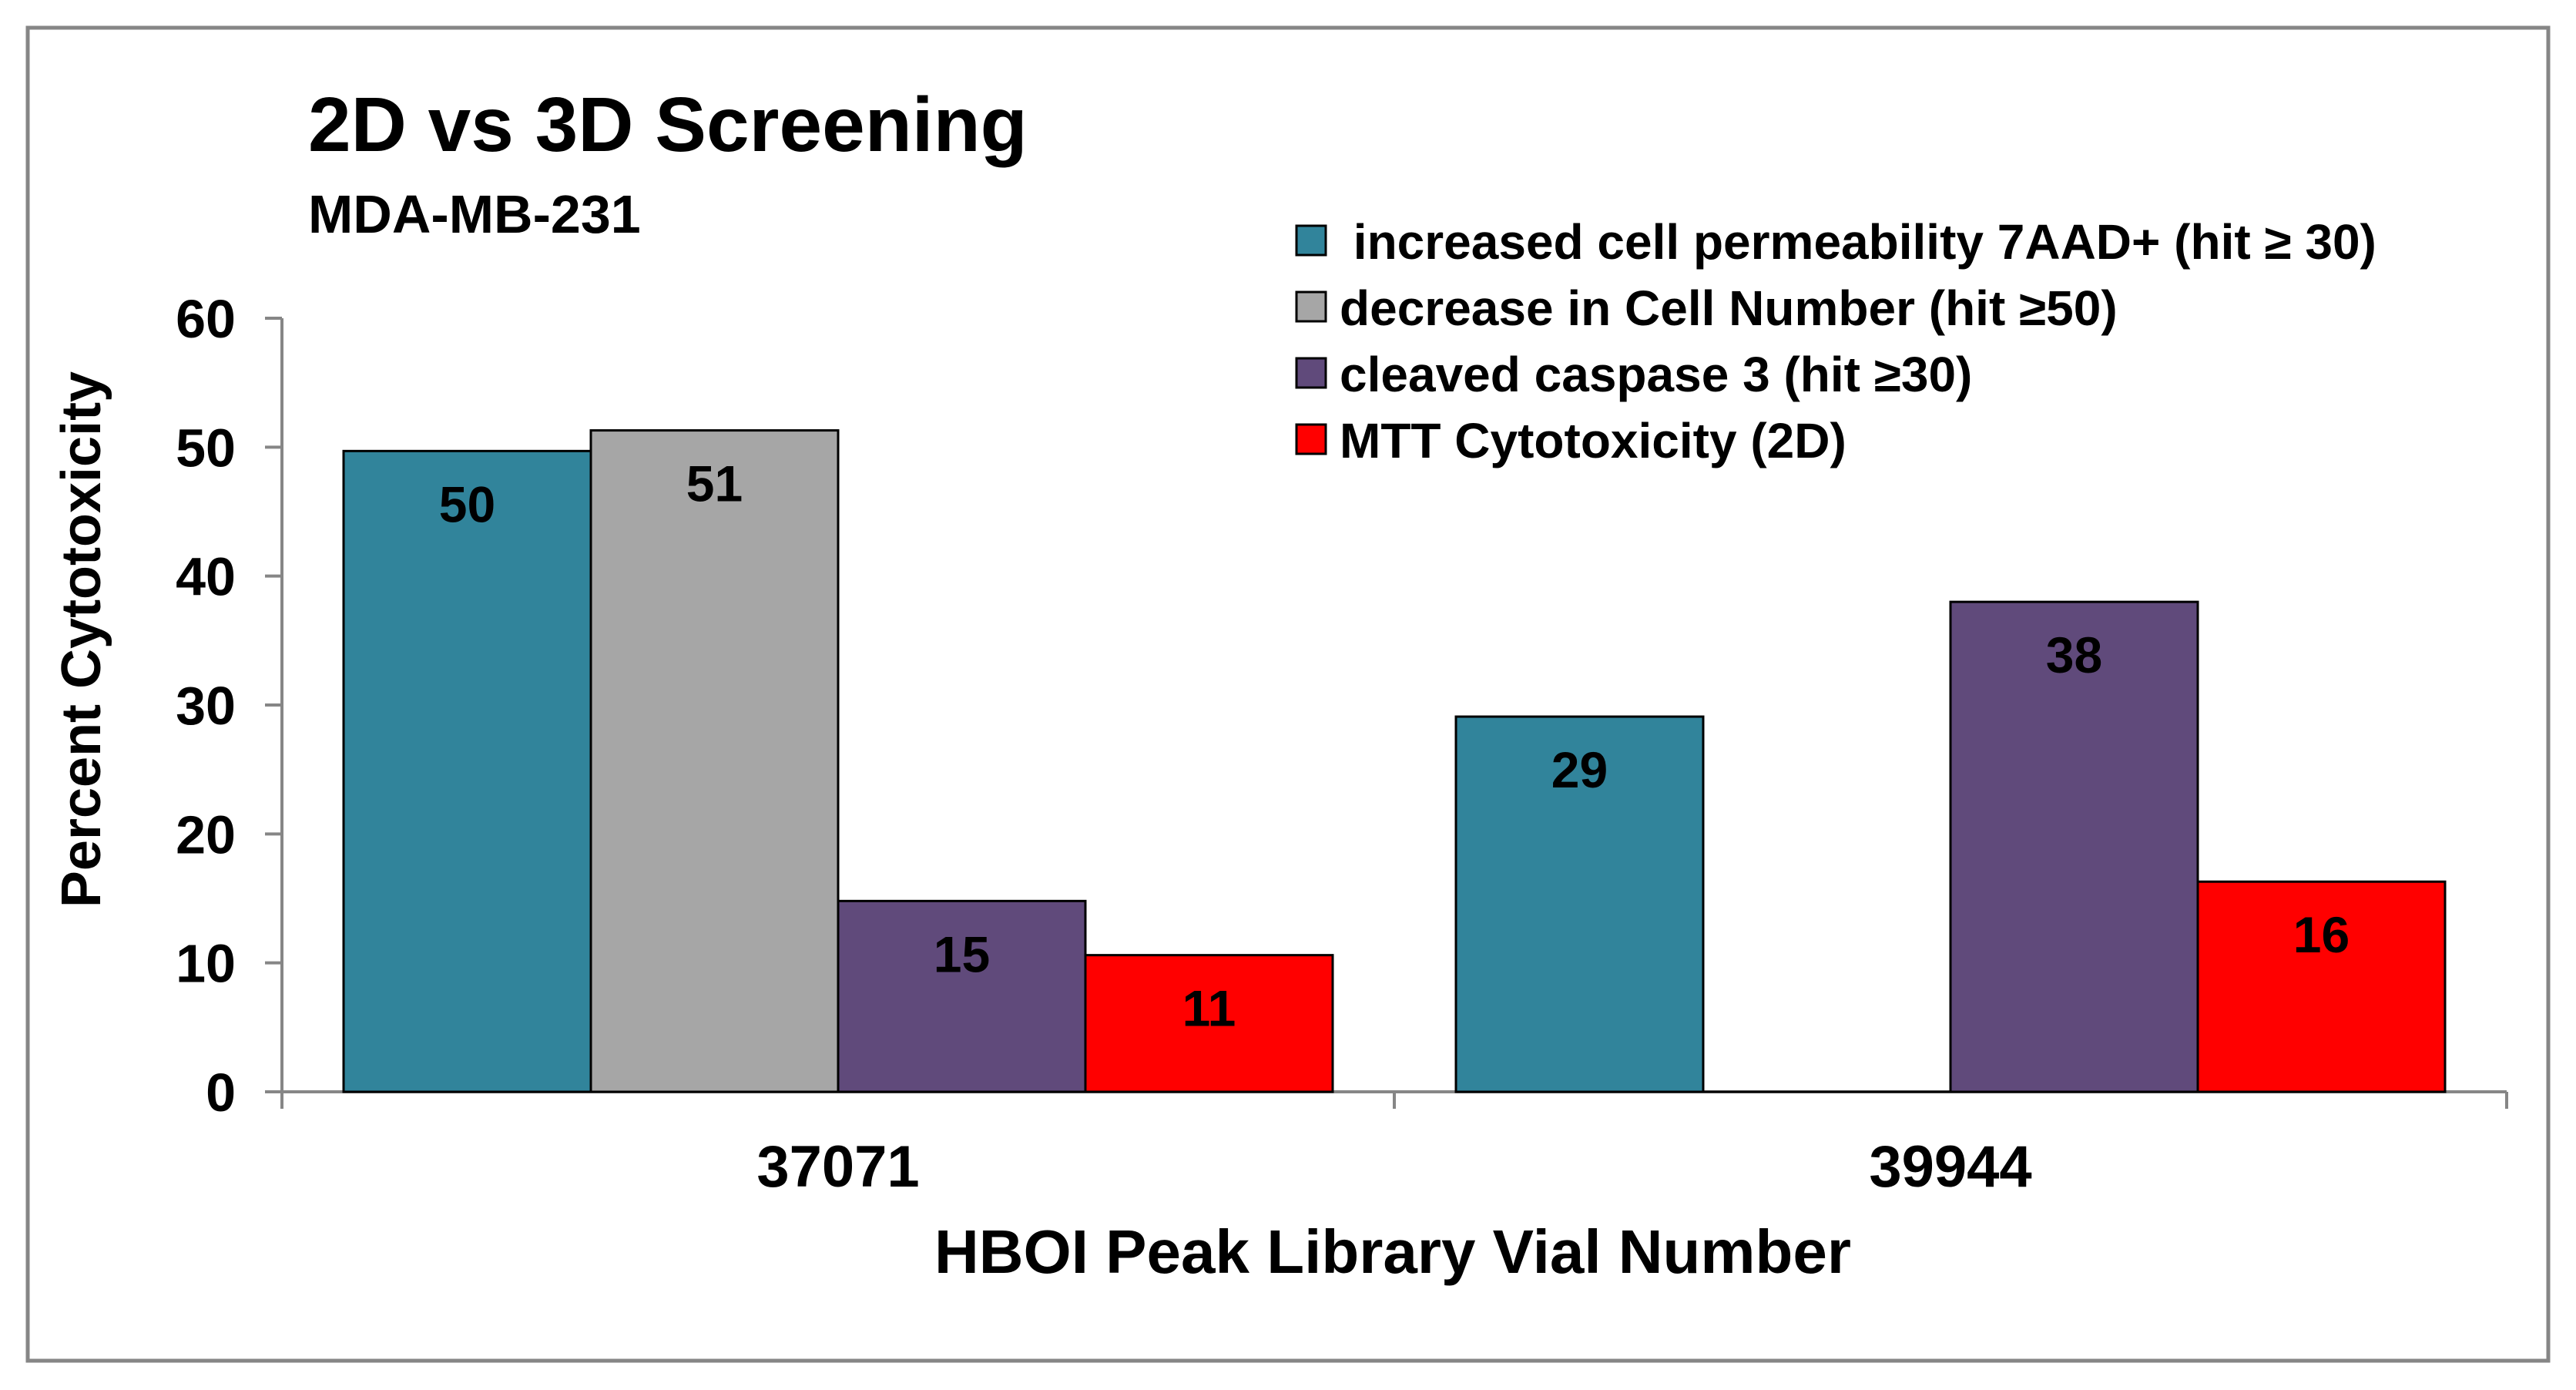 This screenshot has height=1390, width=2576. What do you see at coordinates (837, 1167) in the screenshot?
I see `x-tick-label: 37071` at bounding box center [837, 1167].